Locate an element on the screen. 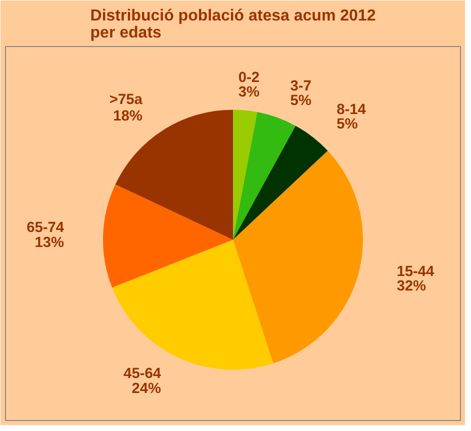  slice-label: 3-7 is located at coordinates (301, 86).